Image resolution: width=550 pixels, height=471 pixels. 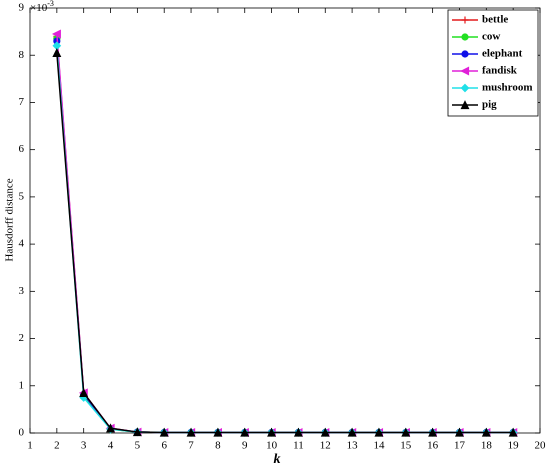 What do you see at coordinates (245, 446) in the screenshot?
I see `x-tick-label: 9` at bounding box center [245, 446].